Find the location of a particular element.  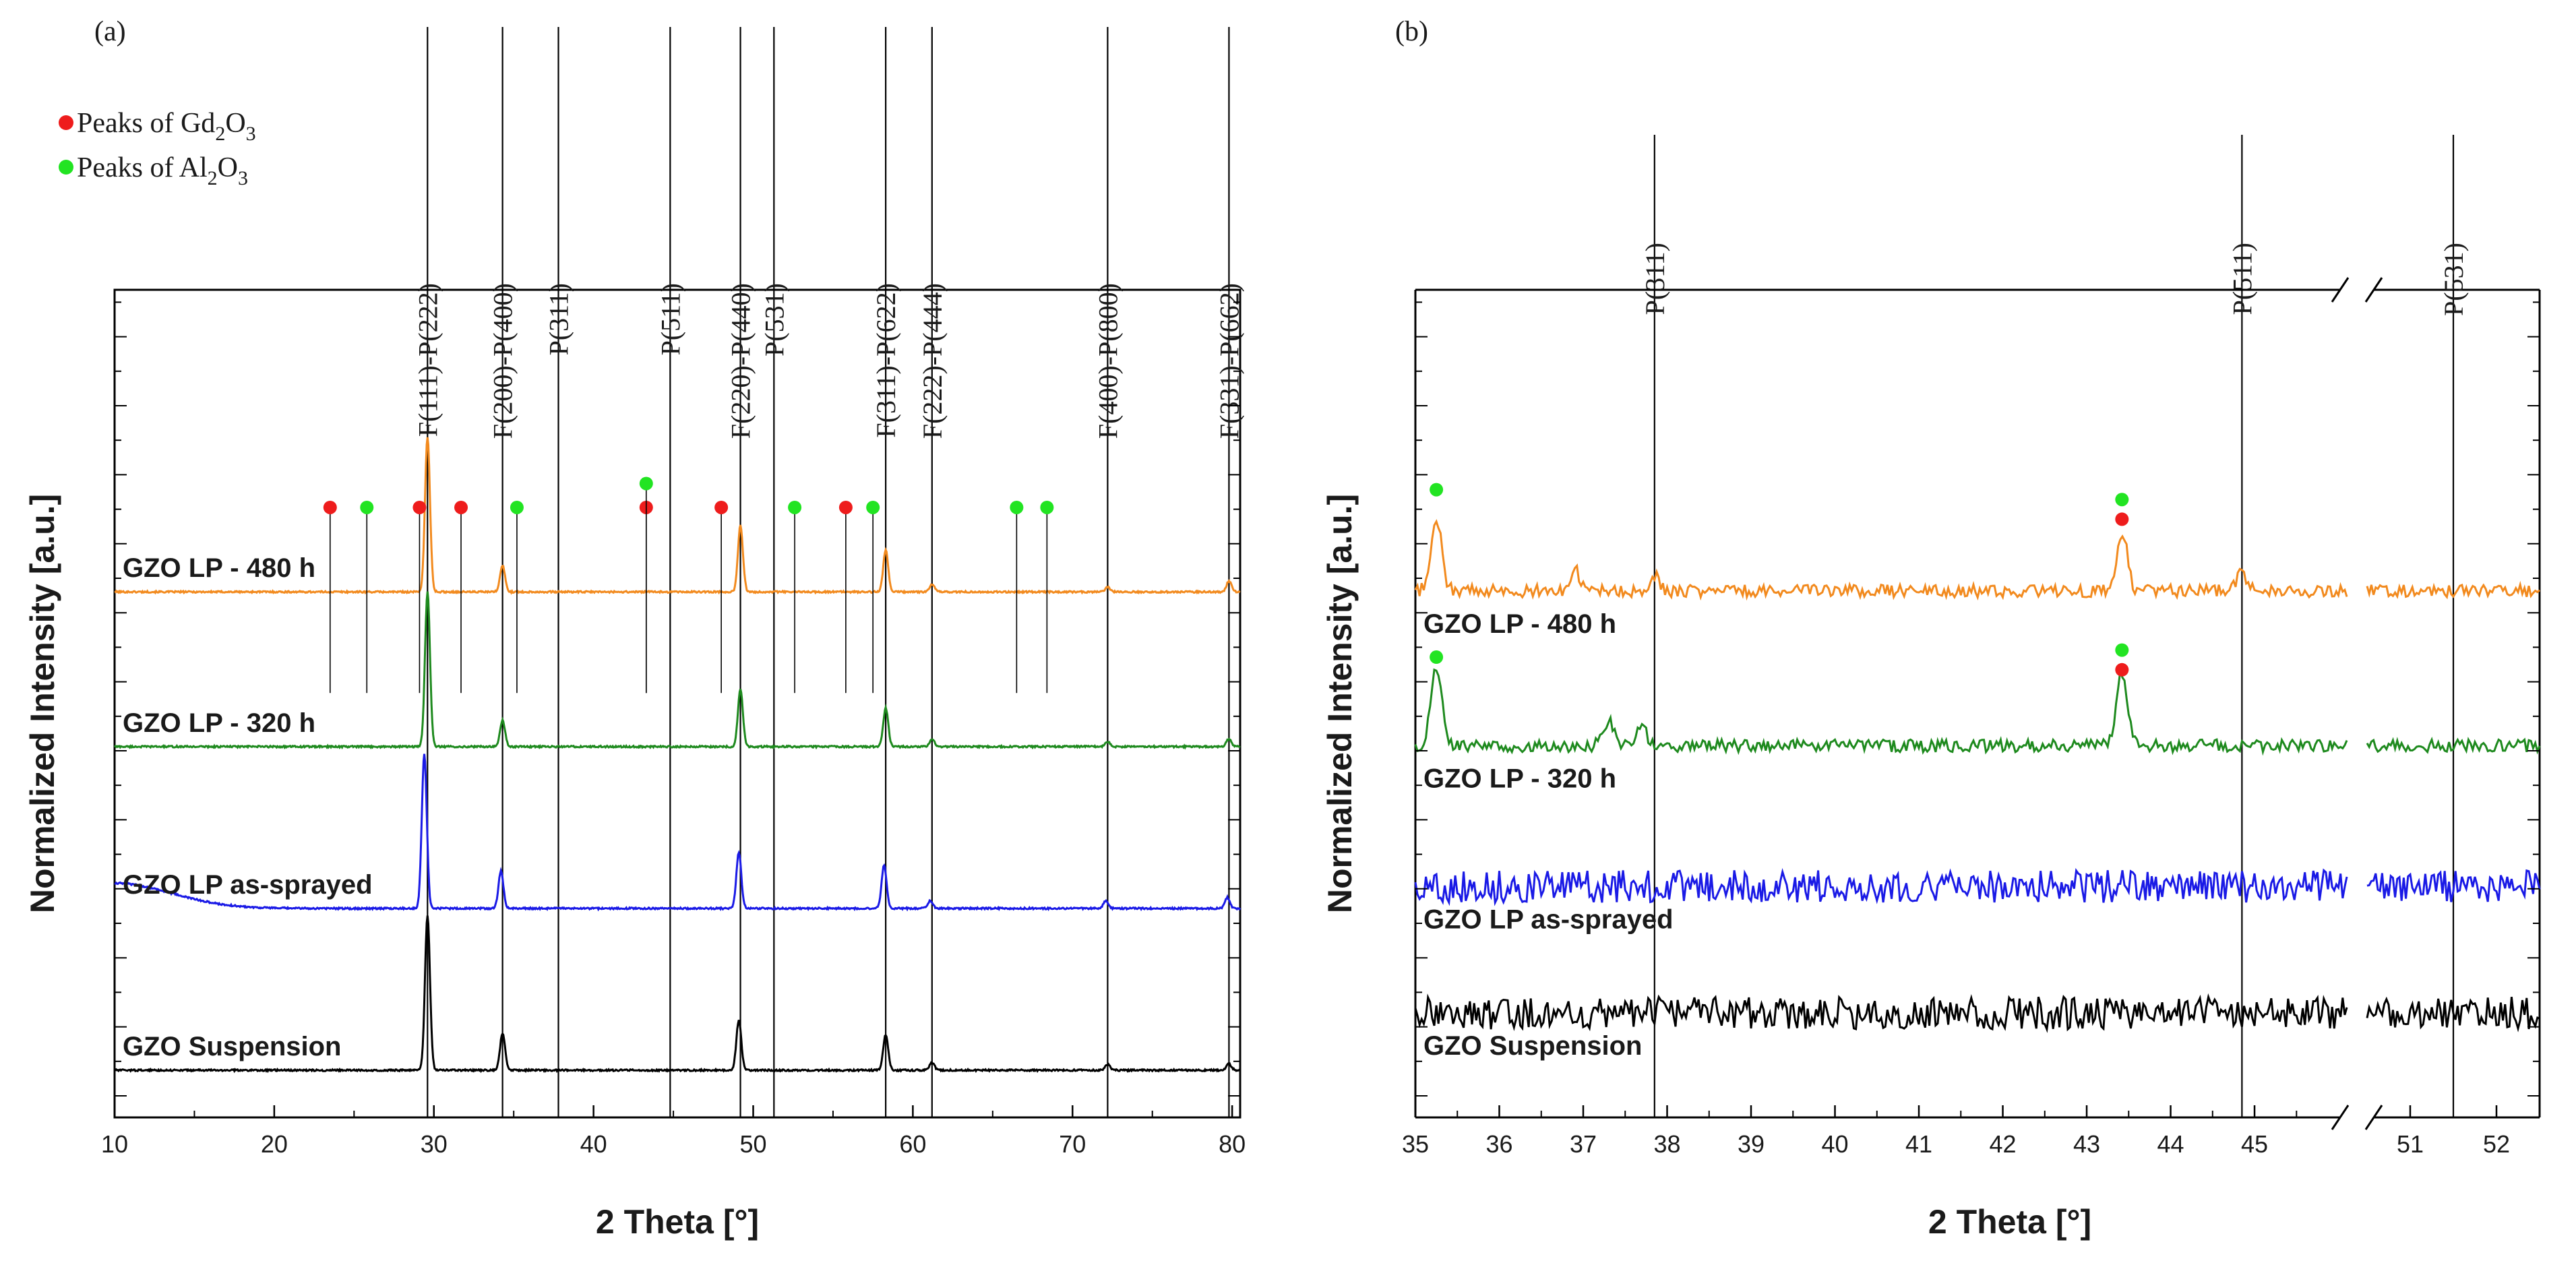

reference-label-b-p-311: P(311) is located at coordinates (1655, 279).